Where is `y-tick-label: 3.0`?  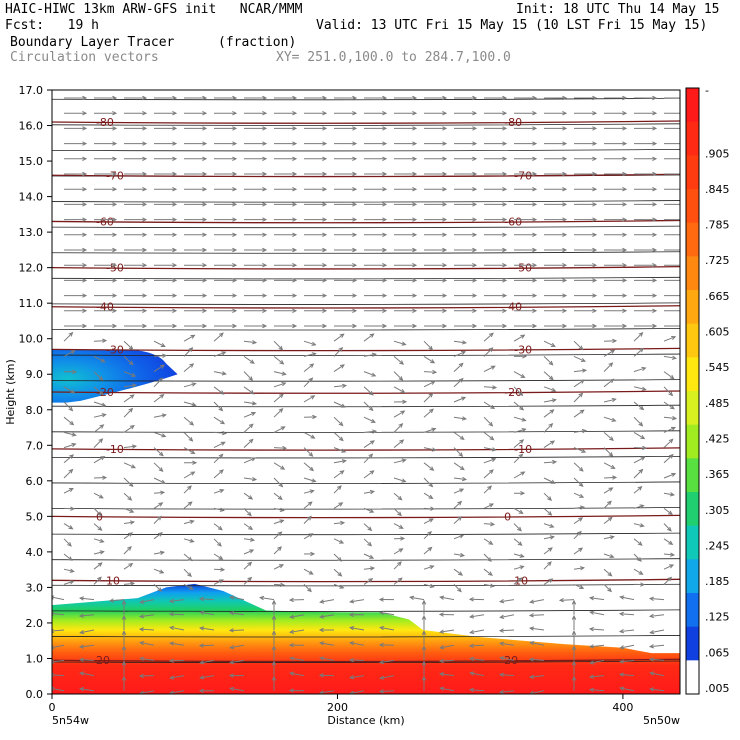 y-tick-label: 3.0 is located at coordinates (35, 587).